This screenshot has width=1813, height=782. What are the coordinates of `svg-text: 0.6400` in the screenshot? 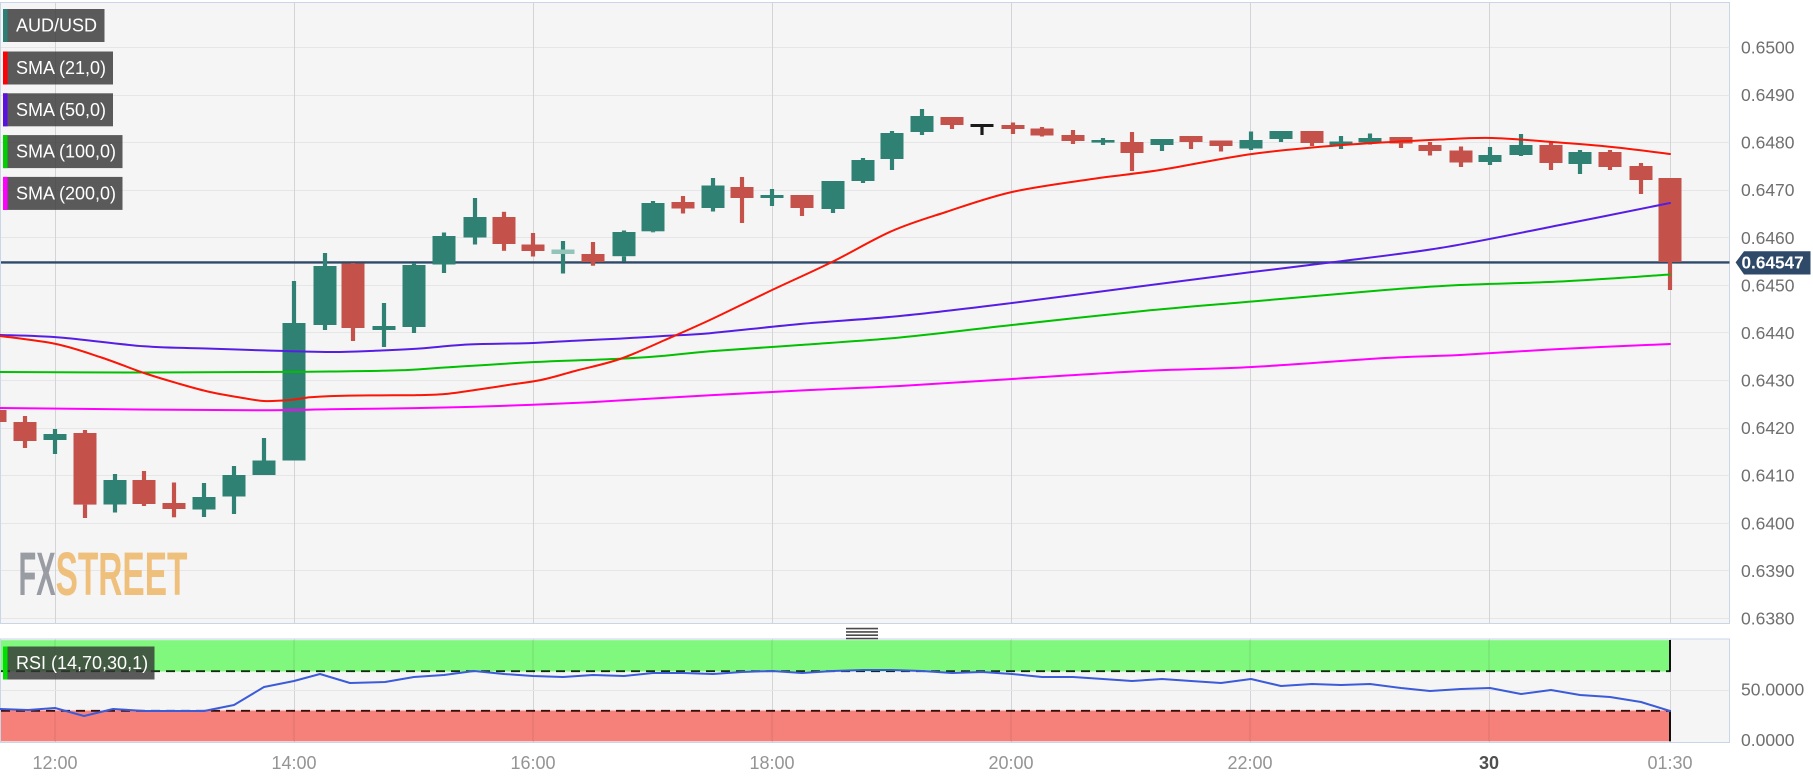 It's located at (1768, 523).